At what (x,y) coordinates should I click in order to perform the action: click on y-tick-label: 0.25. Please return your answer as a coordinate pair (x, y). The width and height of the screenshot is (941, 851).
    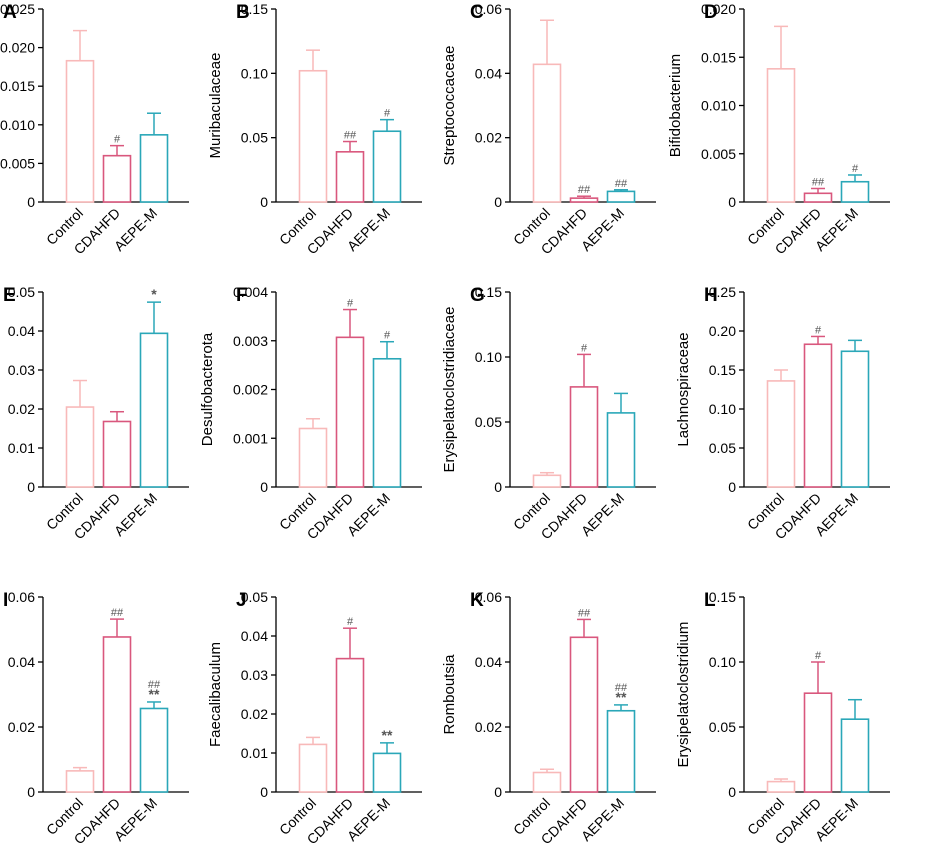
    Looking at the image, I should click on (722, 292).